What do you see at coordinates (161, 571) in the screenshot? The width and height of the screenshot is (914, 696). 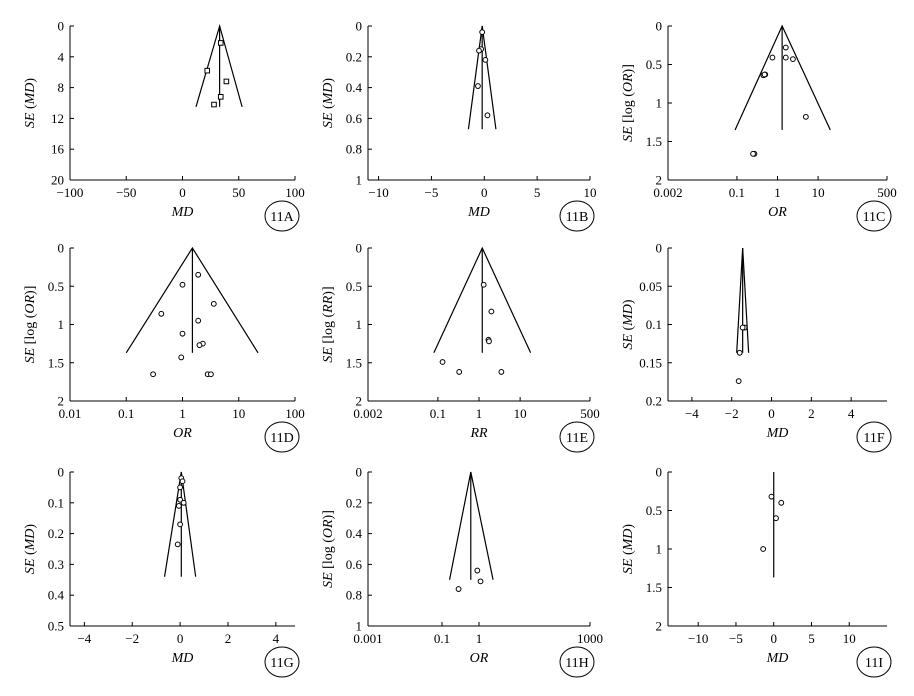 I see `funnel-plot-11g: 0 0.1 0.2 0.3 0.4 0.5 −4 −2 0 2 4 MD SE (MD) 11G` at bounding box center [161, 571].